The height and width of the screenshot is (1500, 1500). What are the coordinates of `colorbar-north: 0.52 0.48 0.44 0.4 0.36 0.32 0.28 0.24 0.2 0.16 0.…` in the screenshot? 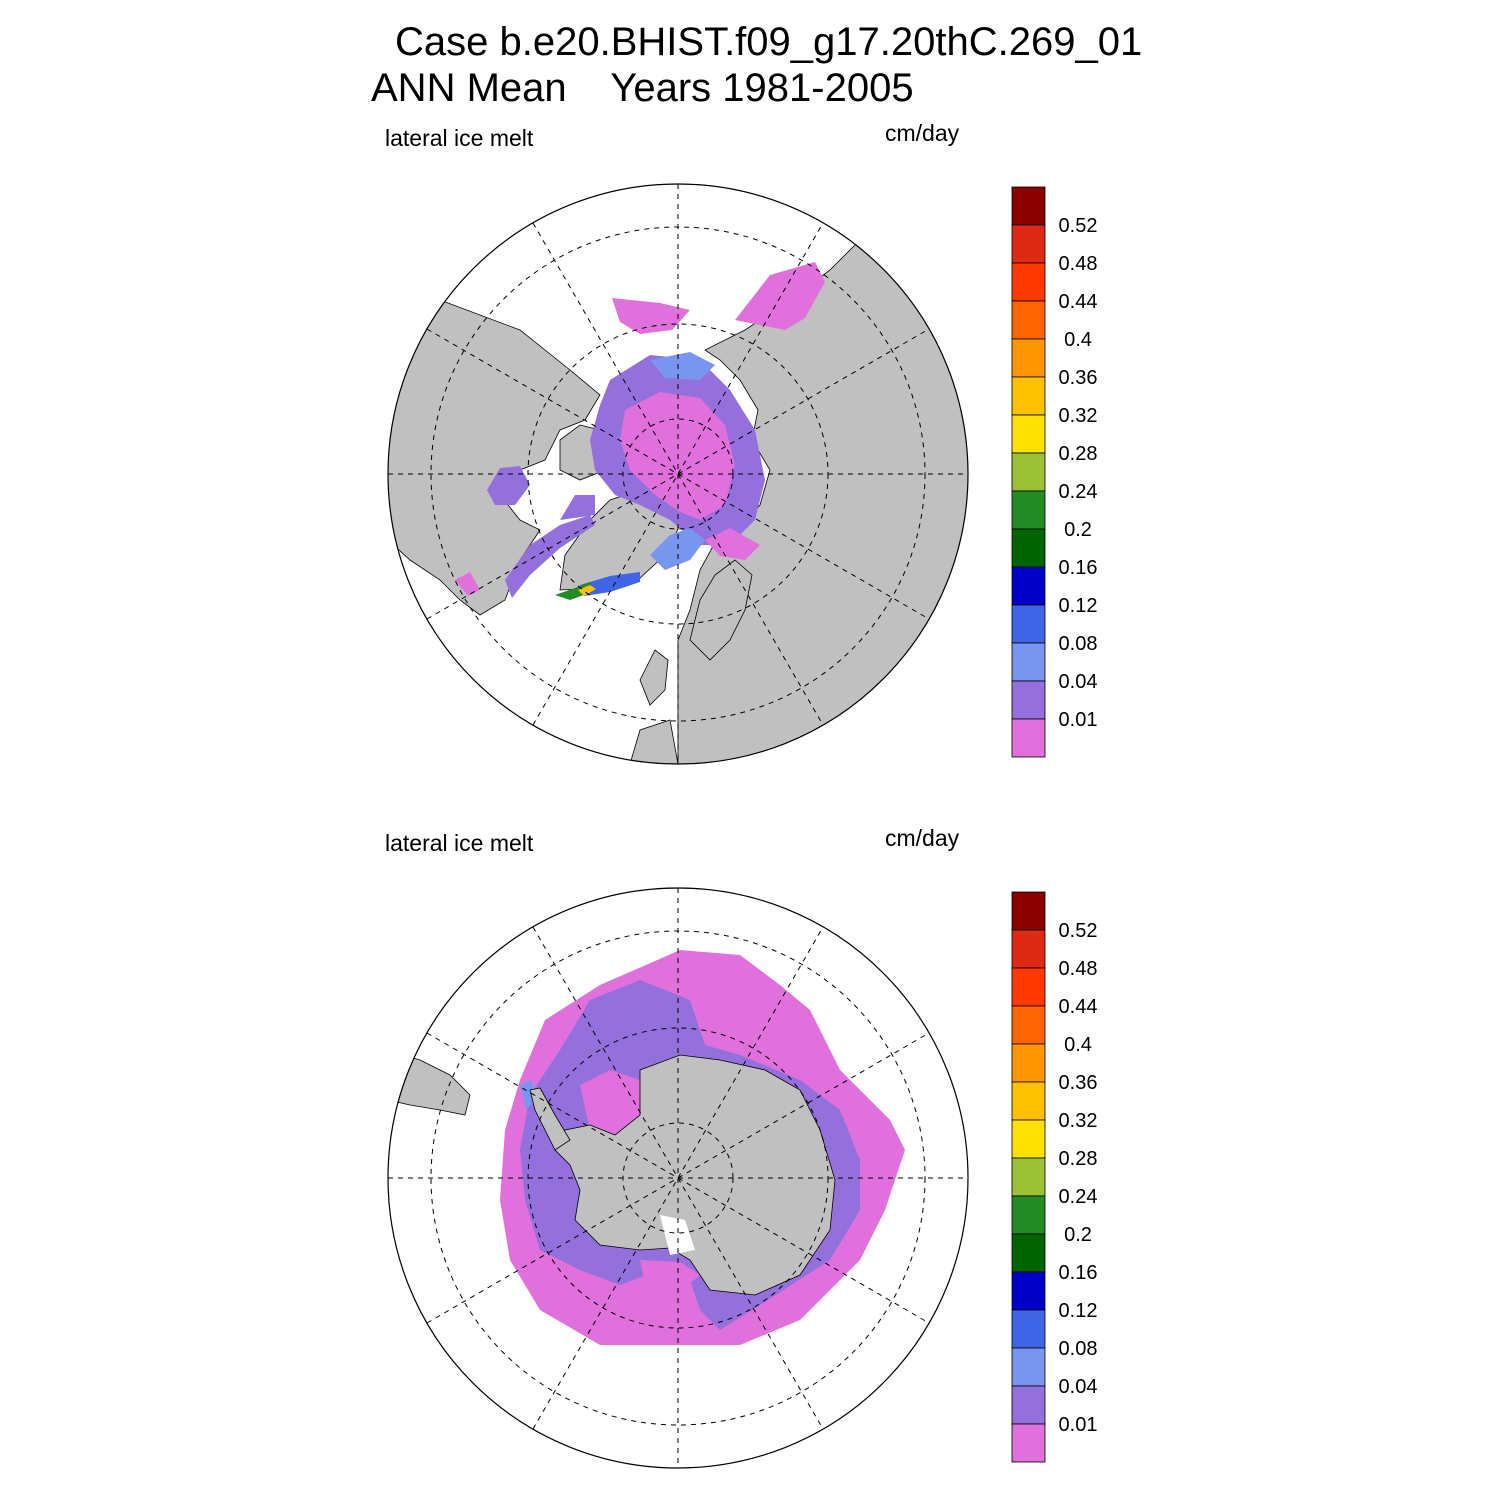 It's located at (1054, 472).